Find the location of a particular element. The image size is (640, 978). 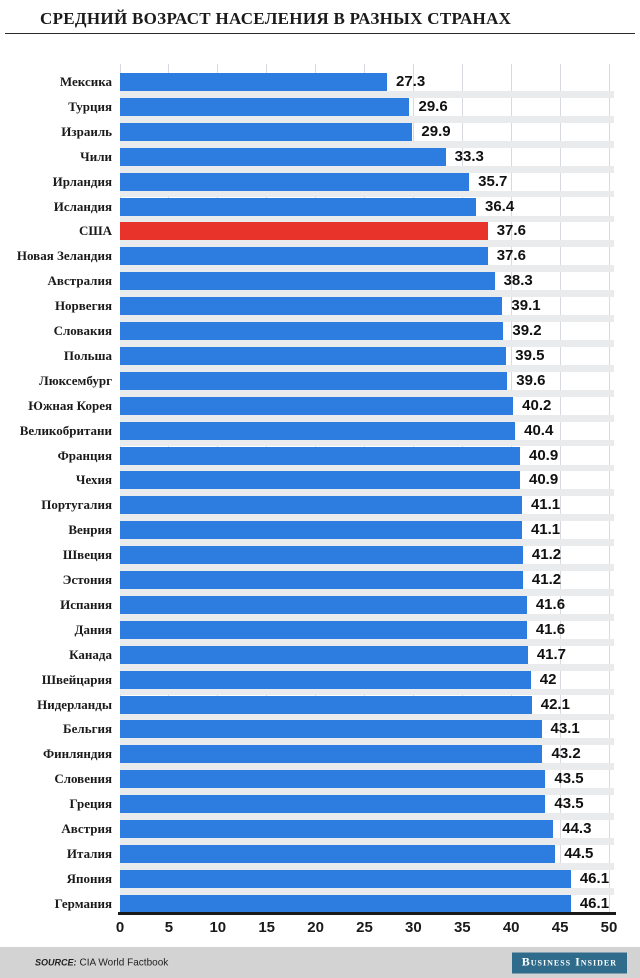

source-text: CIA World Factbook is located at coordinates (124, 962).